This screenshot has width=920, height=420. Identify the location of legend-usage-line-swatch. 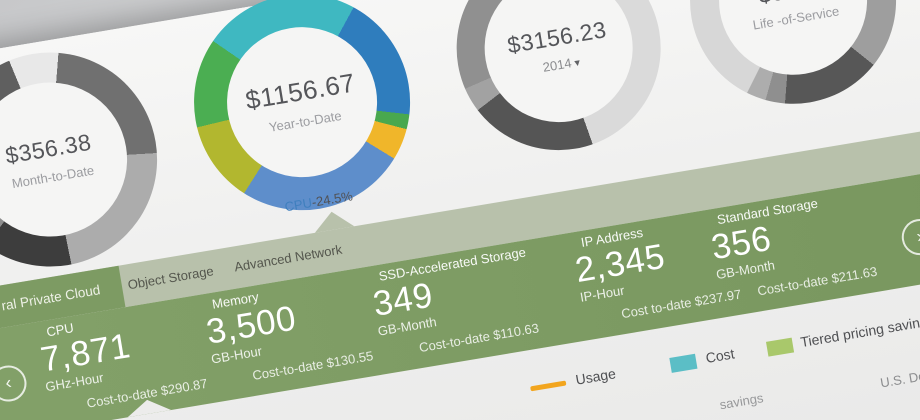
(548, 386).